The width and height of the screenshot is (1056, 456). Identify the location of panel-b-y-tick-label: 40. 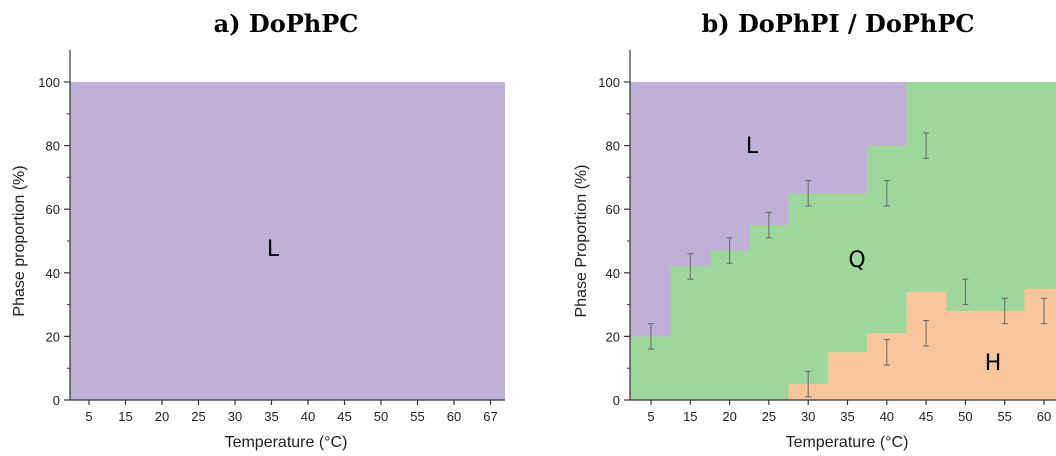
(613, 273).